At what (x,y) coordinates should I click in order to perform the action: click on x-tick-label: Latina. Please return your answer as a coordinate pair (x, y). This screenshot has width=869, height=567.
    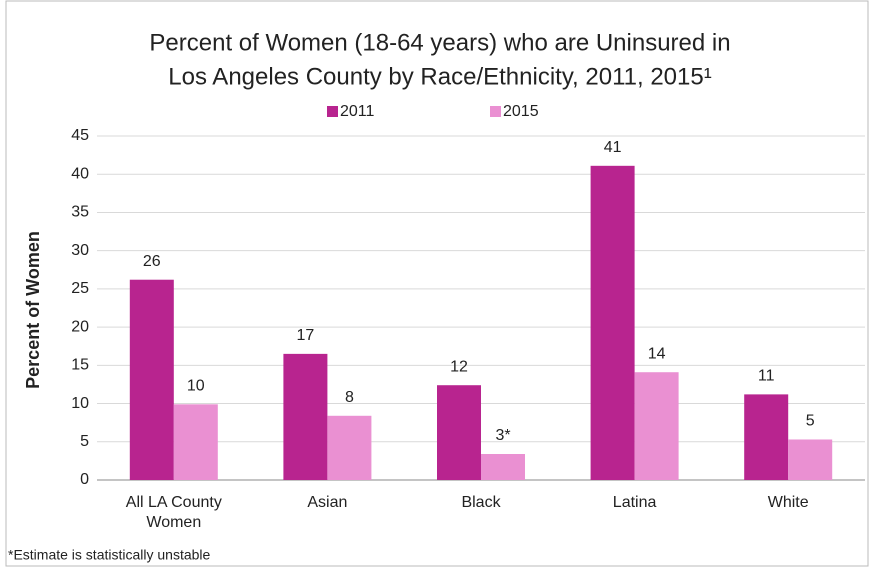
    Looking at the image, I should click on (634, 502).